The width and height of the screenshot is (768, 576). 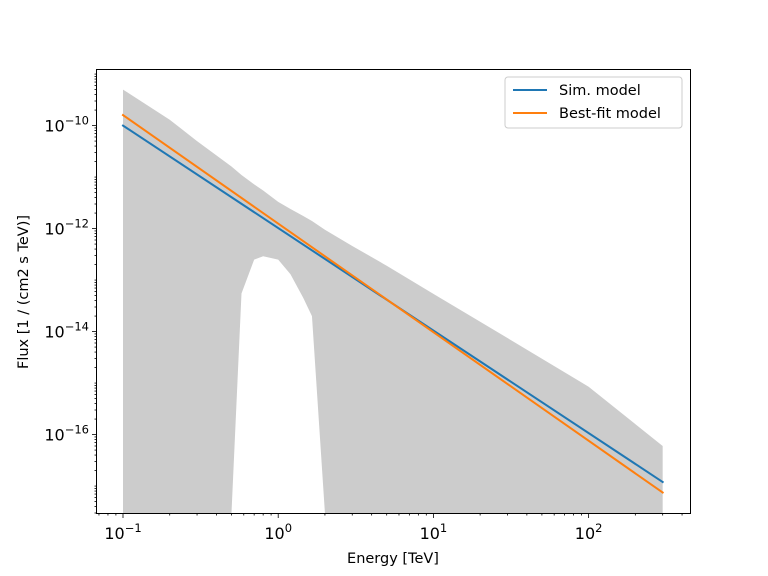 What do you see at coordinates (66, 331) in the screenshot?
I see `y-tick-label: 10−14` at bounding box center [66, 331].